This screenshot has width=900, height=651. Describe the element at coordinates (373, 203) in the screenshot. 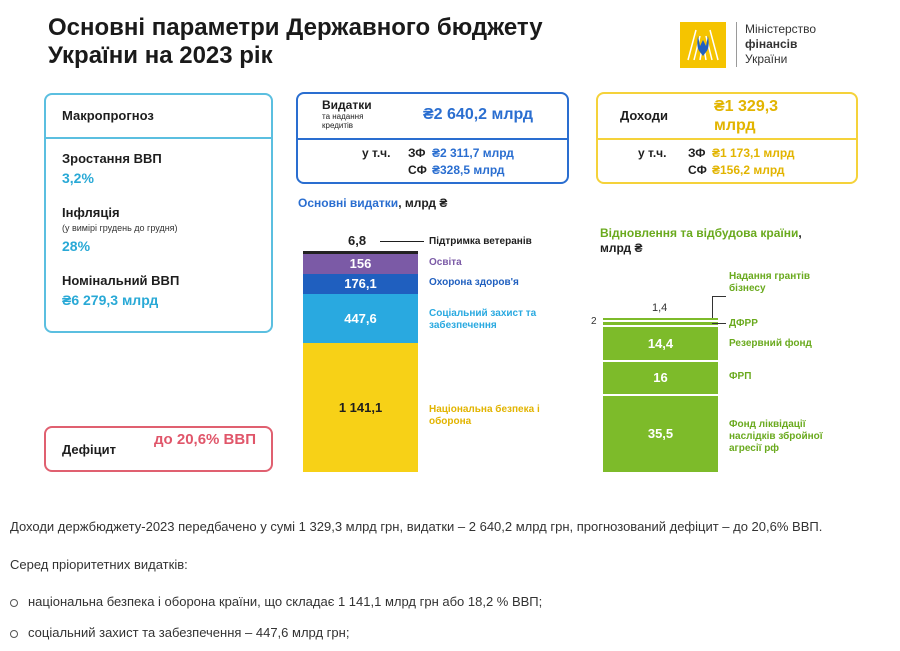

I see `main-expenditures-title: Основні видатки, млрд ₴` at that location.